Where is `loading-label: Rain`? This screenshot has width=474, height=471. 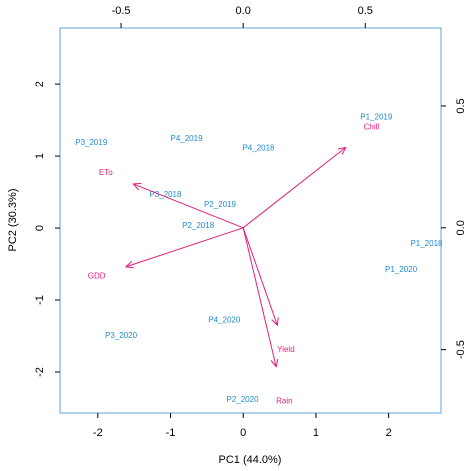 loading-label: Rain is located at coordinates (284, 401).